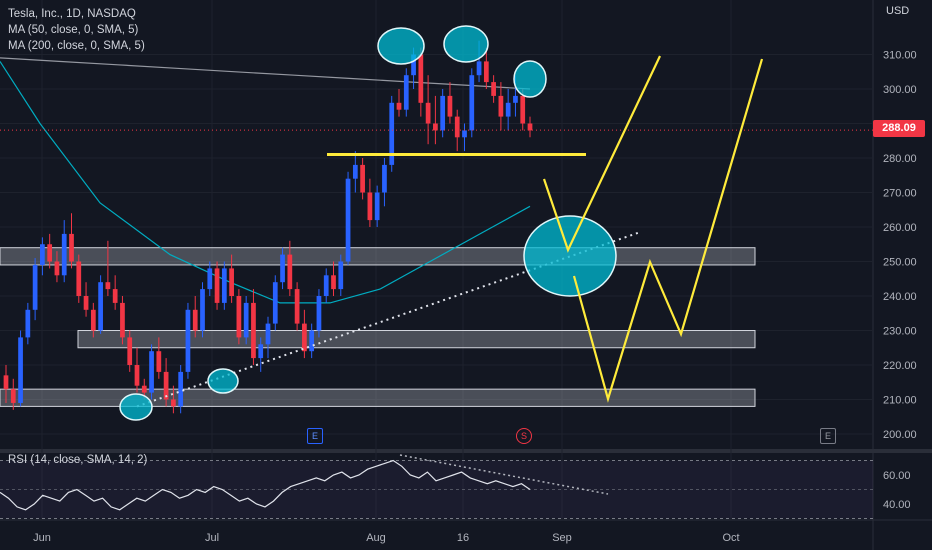 This screenshot has width=932, height=550. Describe the element at coordinates (212, 538) in the screenshot. I see `x-tick-label: Jul` at that location.